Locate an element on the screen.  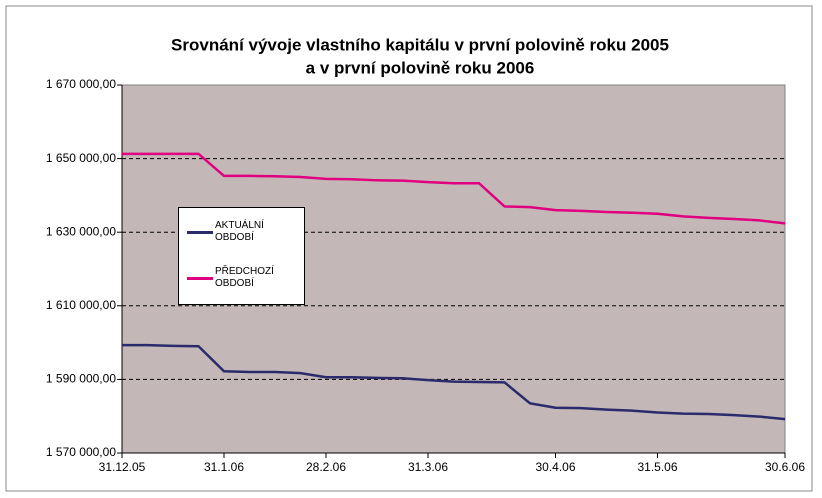
x-tick-label: 30.4.06 is located at coordinates (555, 467).